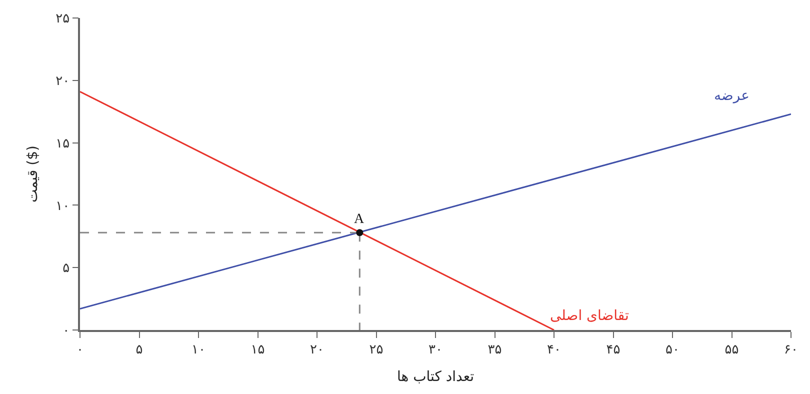 This screenshot has width=810, height=394. What do you see at coordinates (317, 350) in the screenshot?
I see `x-tick-label: ۲۰` at bounding box center [317, 350].